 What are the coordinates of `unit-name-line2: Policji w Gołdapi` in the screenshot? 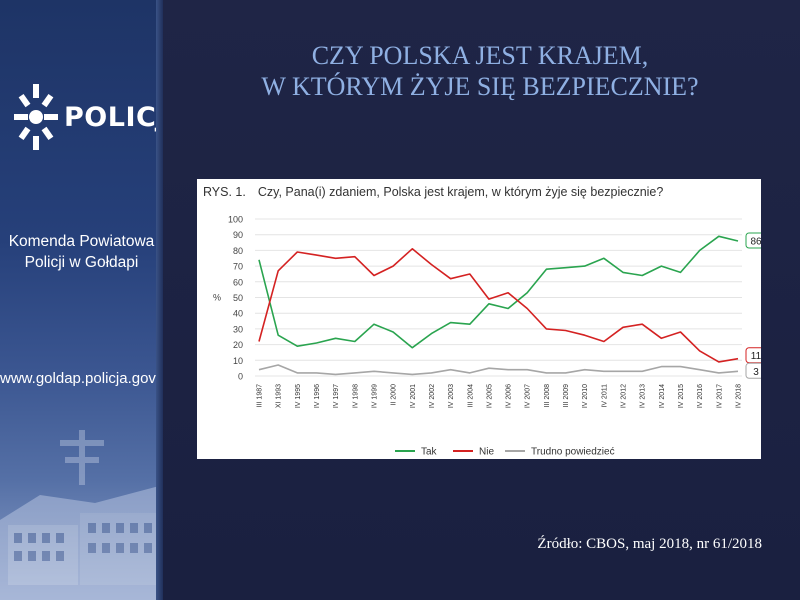 It's located at (81, 262).